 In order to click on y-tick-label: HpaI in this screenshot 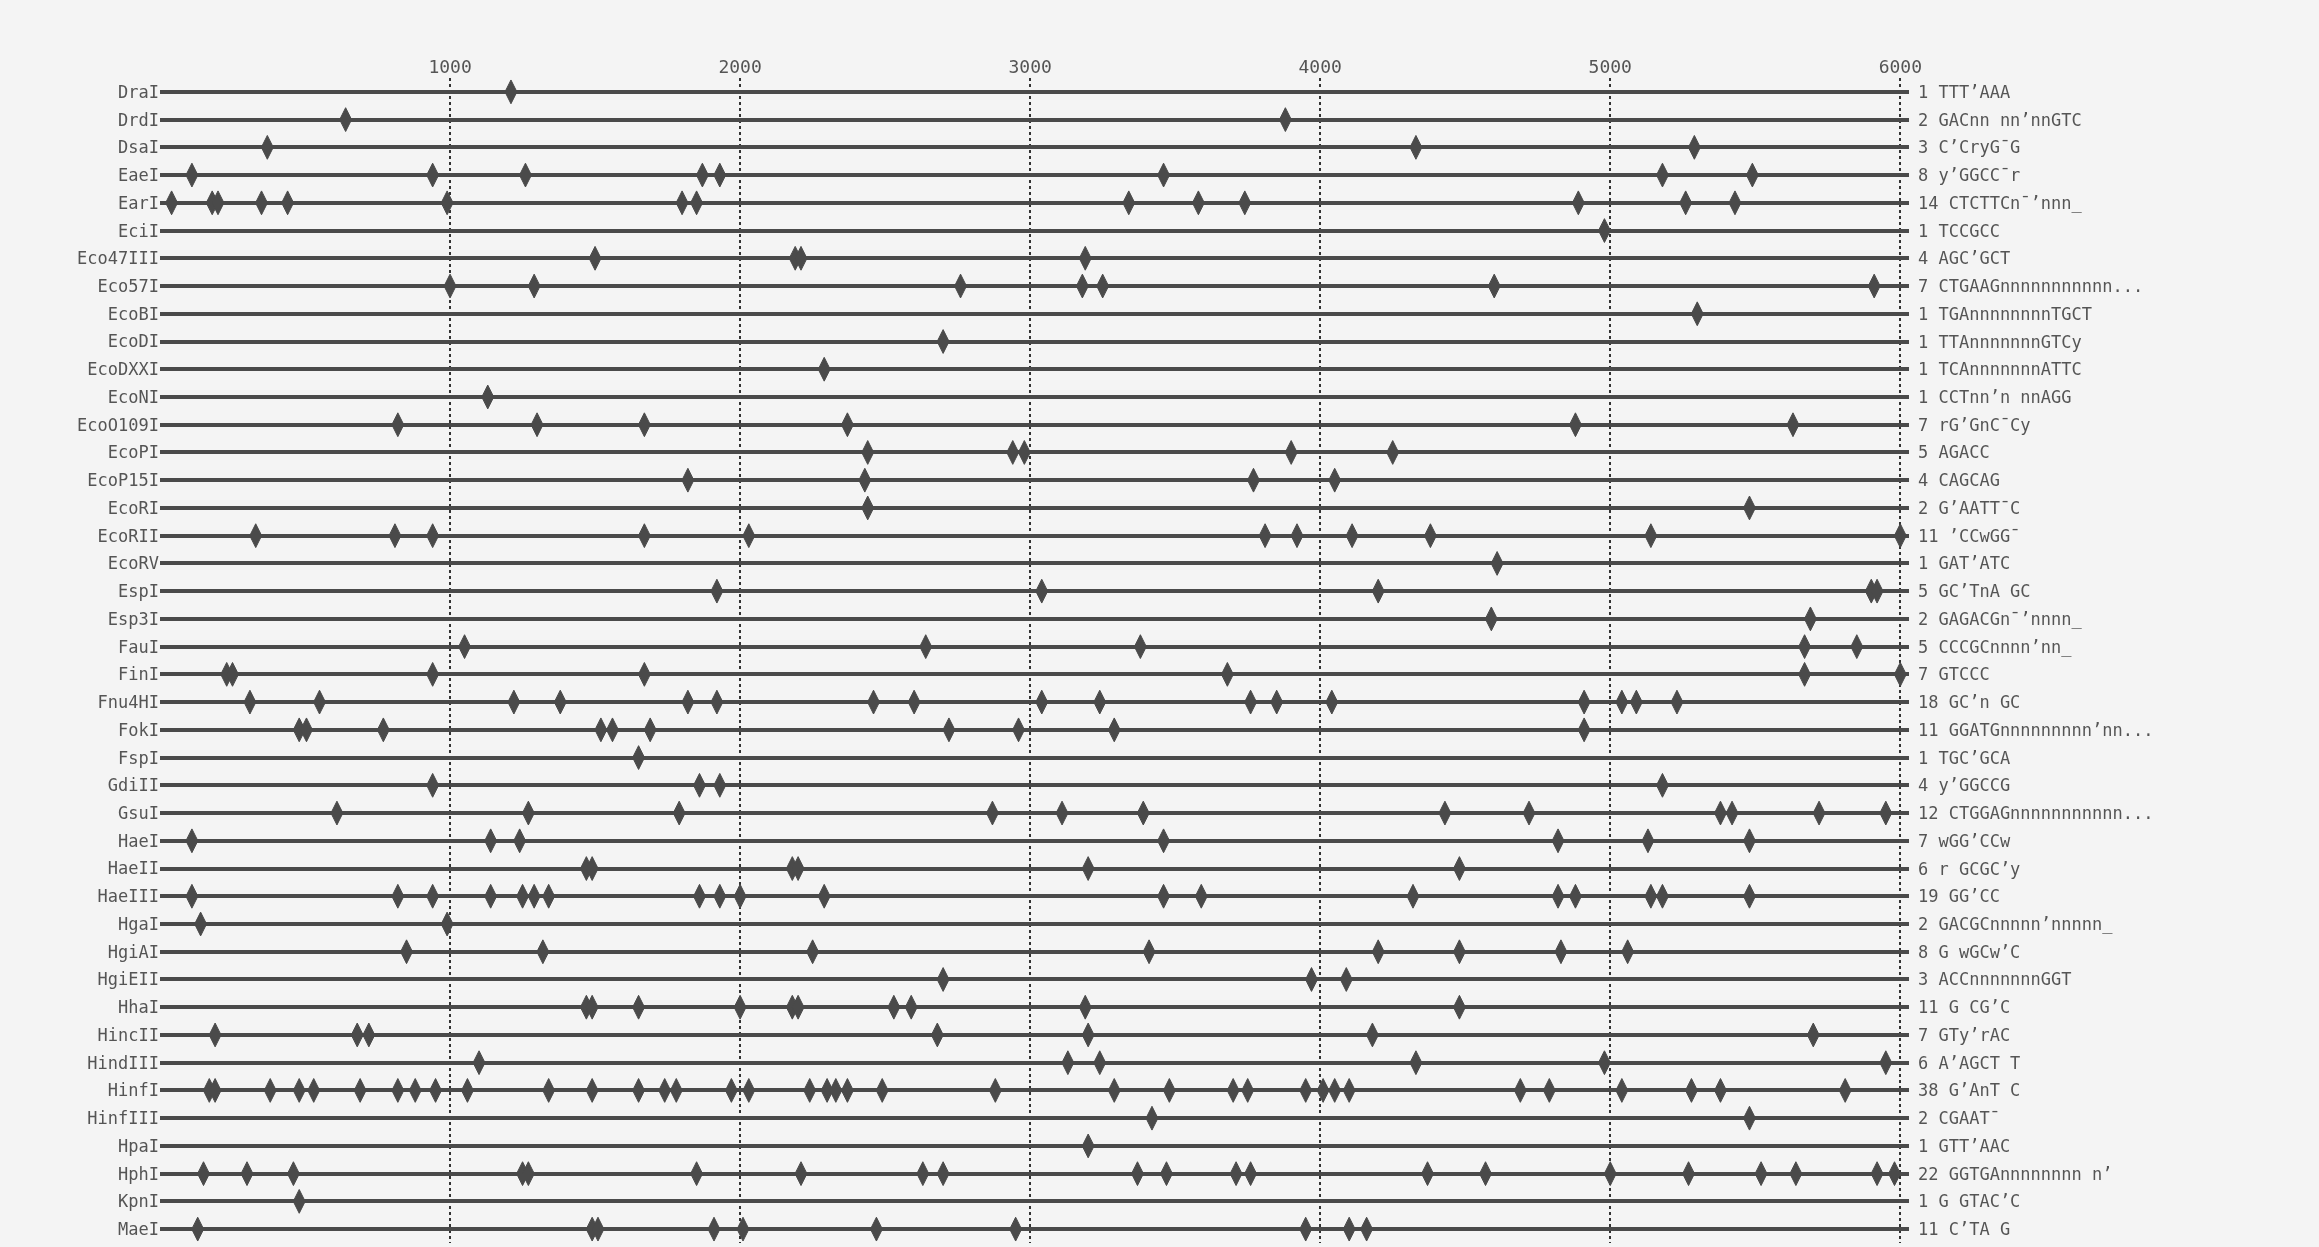, I will do `click(138, 1145)`.